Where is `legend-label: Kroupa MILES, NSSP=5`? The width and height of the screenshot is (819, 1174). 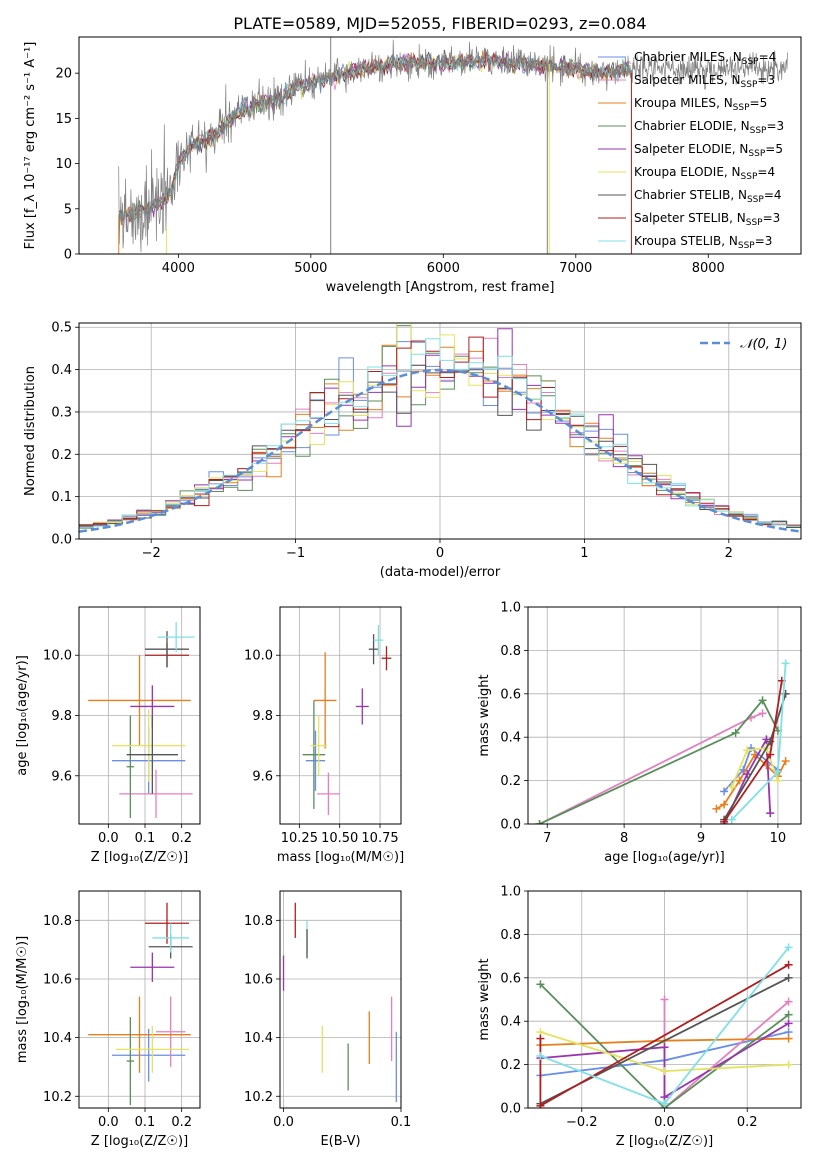 legend-label: Kroupa MILES, NSSP=5 is located at coordinates (700, 104).